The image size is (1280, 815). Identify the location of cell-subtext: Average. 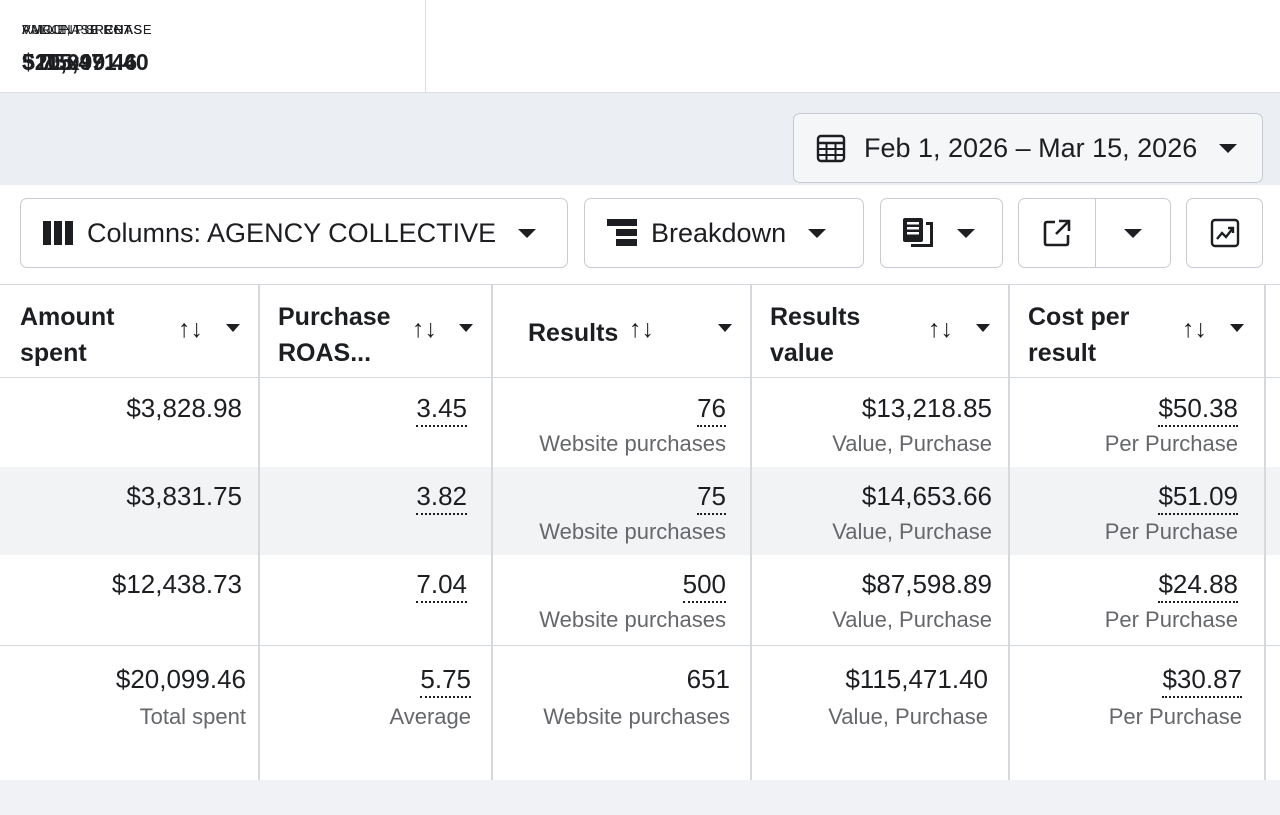
(430, 716).